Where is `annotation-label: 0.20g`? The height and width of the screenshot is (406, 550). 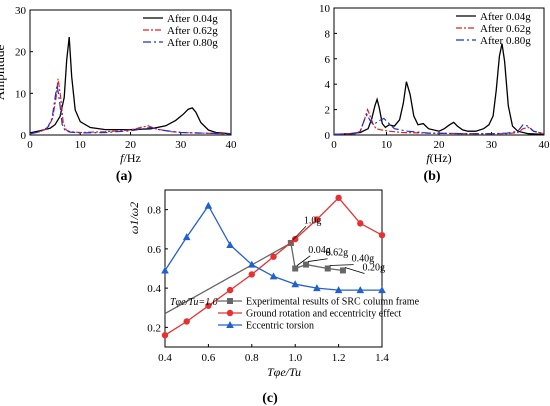 annotation-label: 0.20g is located at coordinates (373, 267).